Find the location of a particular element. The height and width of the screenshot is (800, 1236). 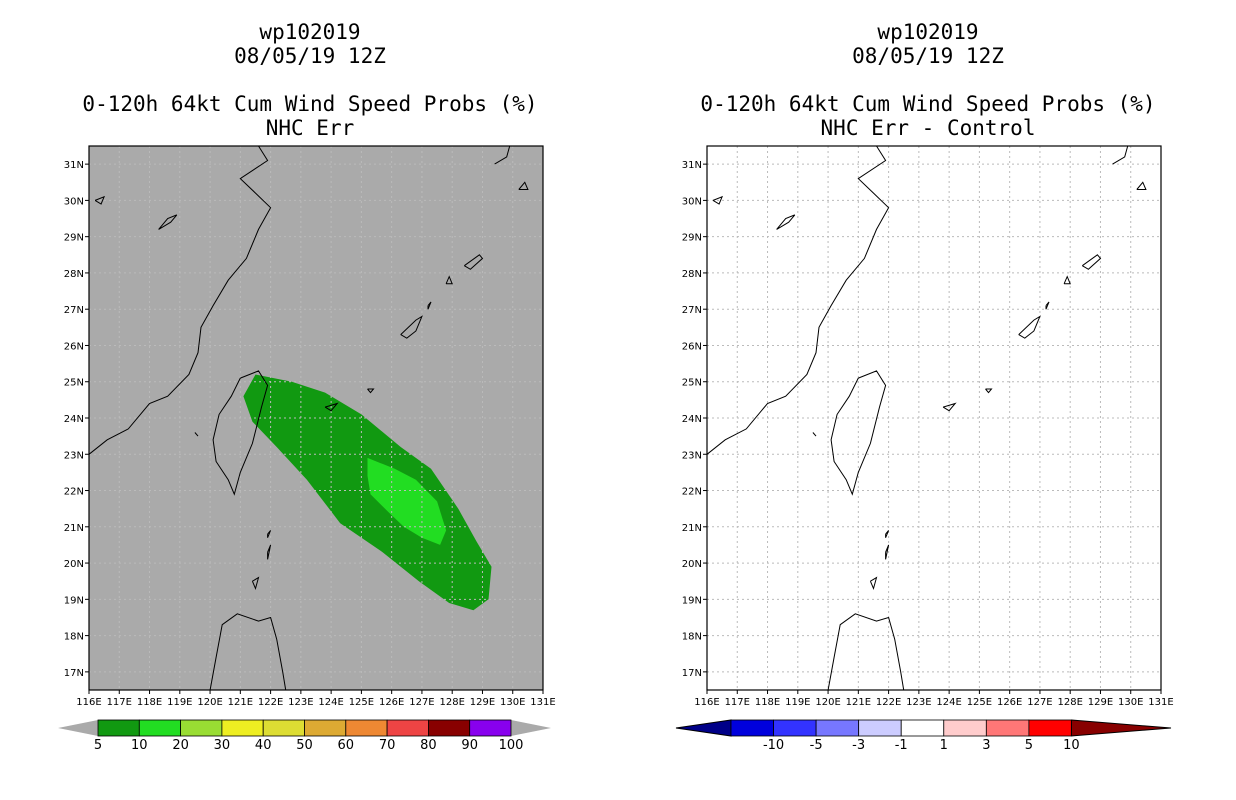

y-tick-label: 27N is located at coordinates (74, 310).